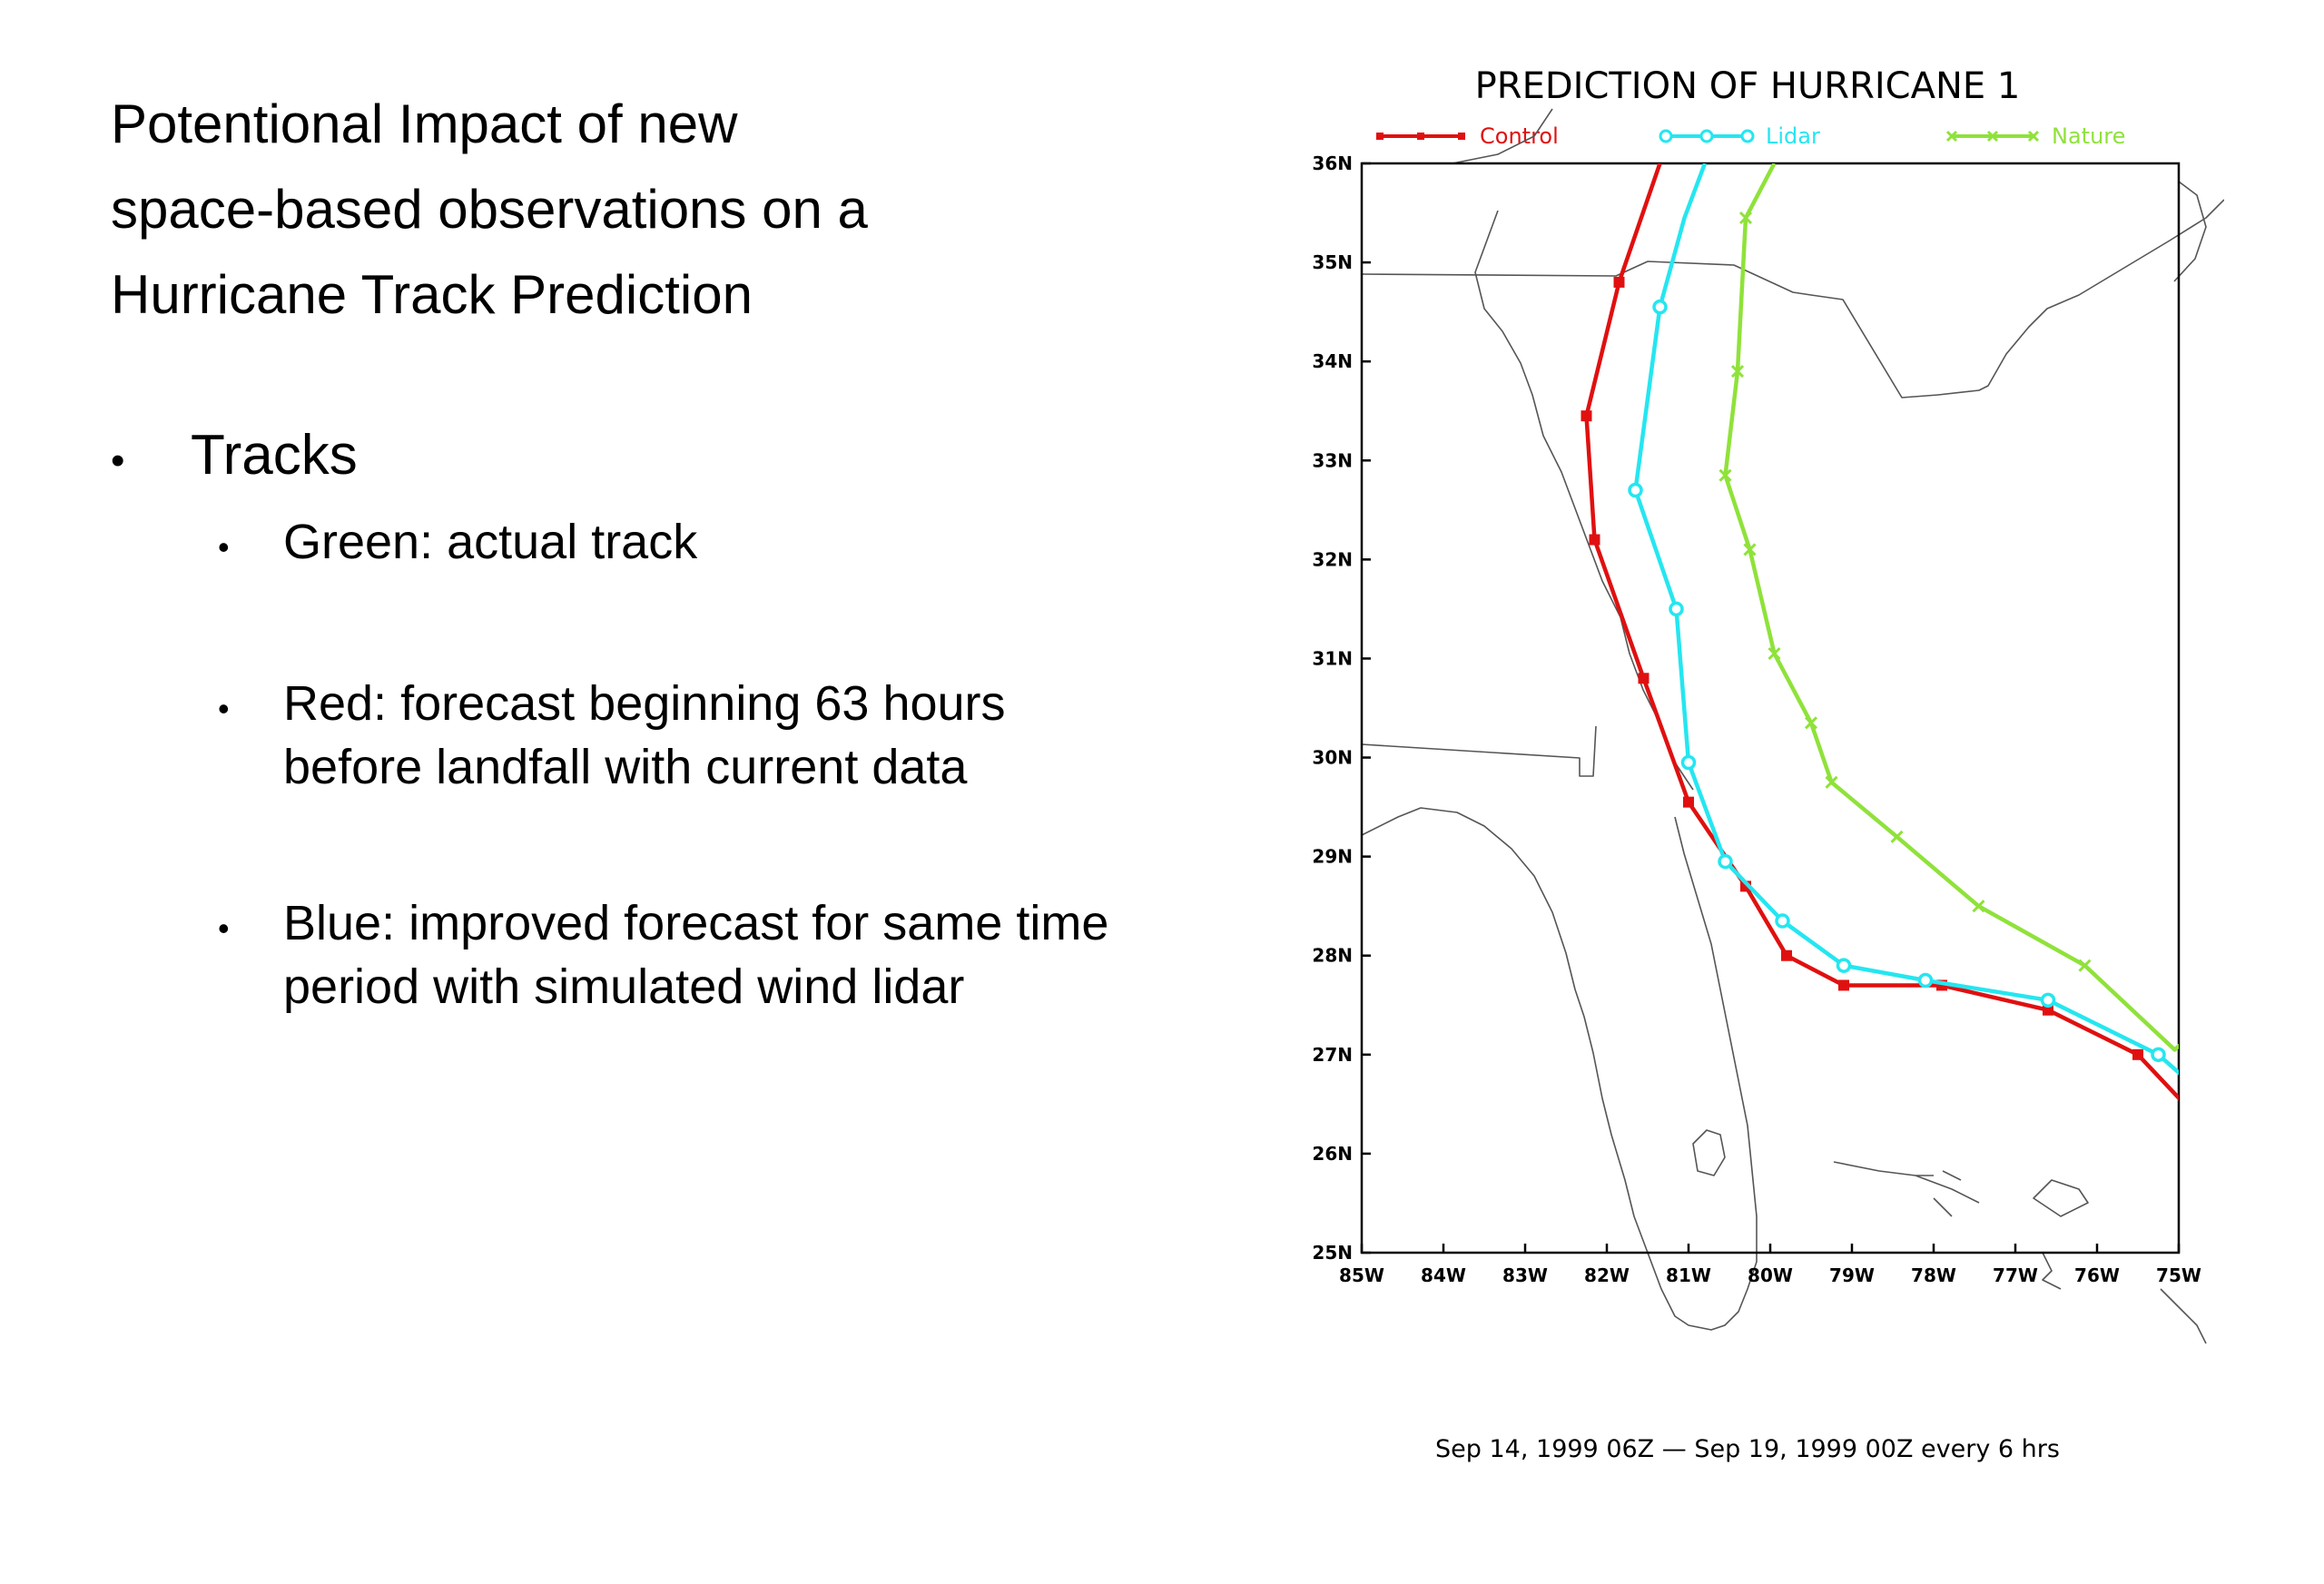 The image size is (2324, 1584). Describe the element at coordinates (1332, 1253) in the screenshot. I see `y-tick-label: 25N` at that location.